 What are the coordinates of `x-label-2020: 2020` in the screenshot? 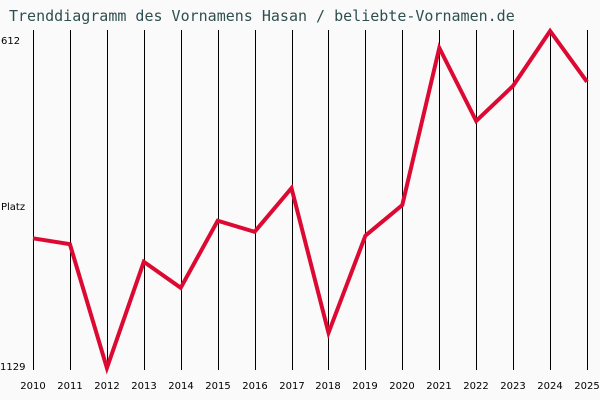 It's located at (402, 386).